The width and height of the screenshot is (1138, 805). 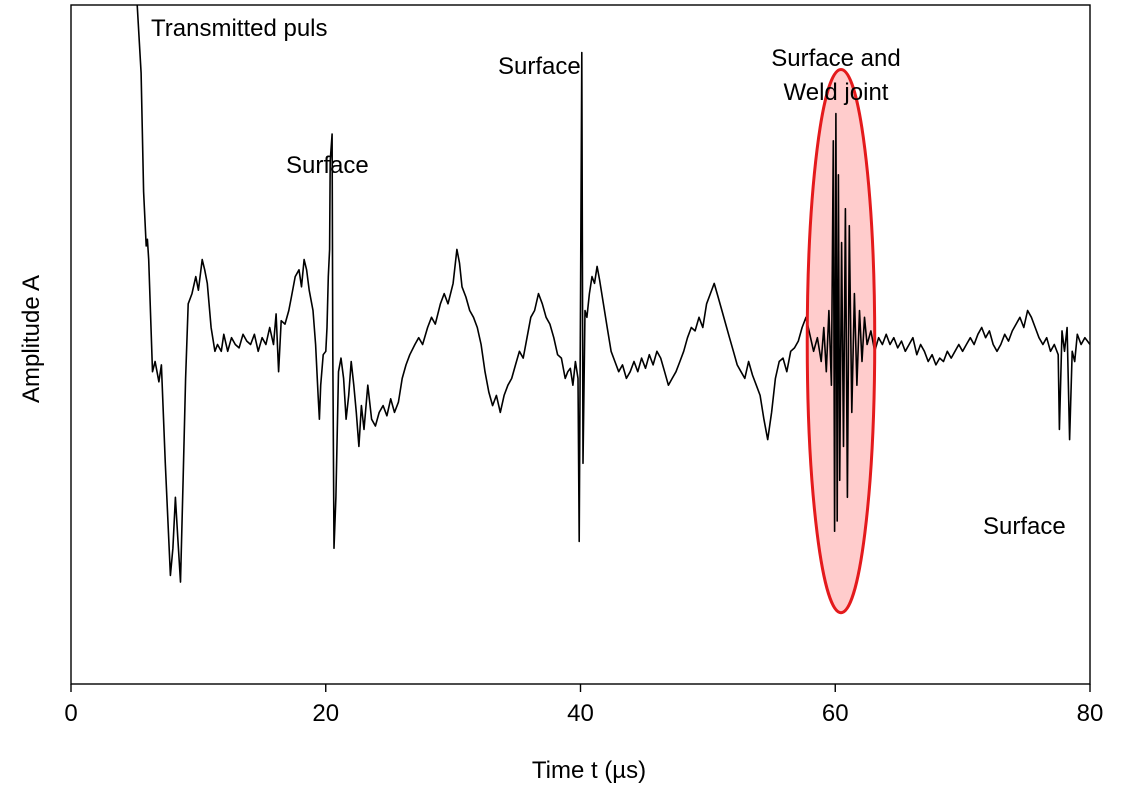 I want to click on x-tick-label-20: 20, so click(x=325, y=713).